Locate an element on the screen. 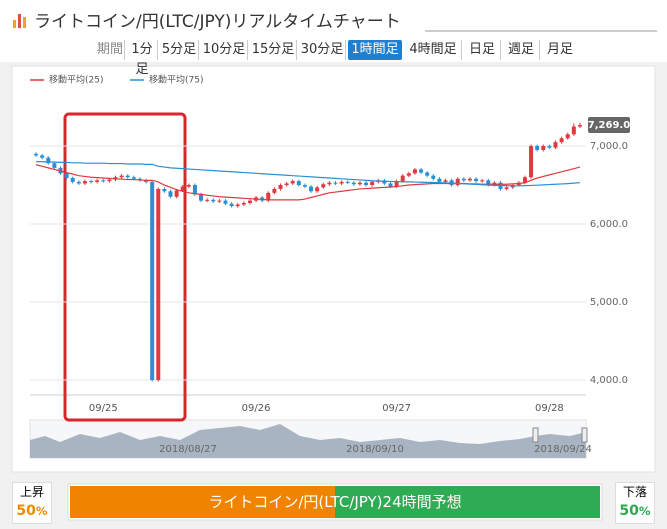 Image resolution: width=667 pixels, height=529 pixels. page-title: ライトコイン/円(LTC/JPY)リアルタイムチャート is located at coordinates (217, 22).